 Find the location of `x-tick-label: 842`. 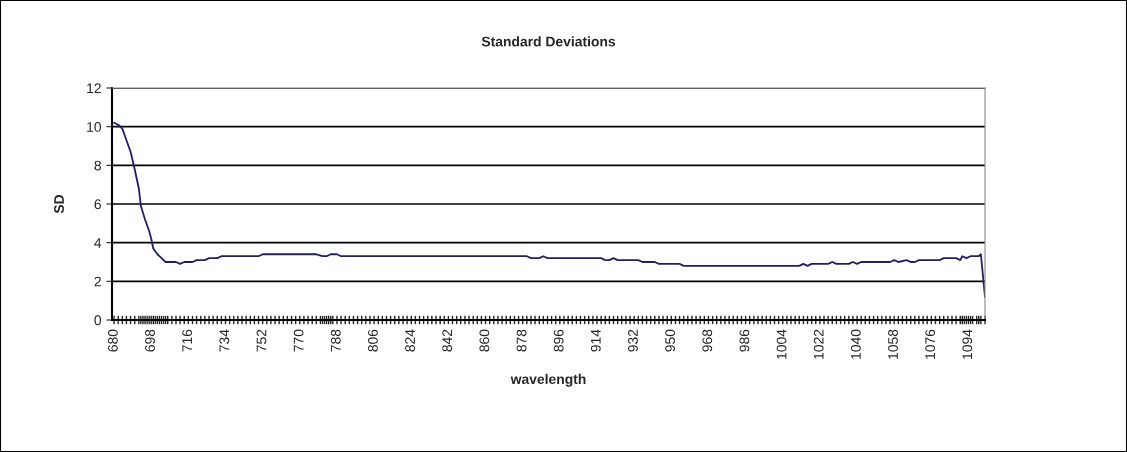

x-tick-label: 842 is located at coordinates (447, 340).